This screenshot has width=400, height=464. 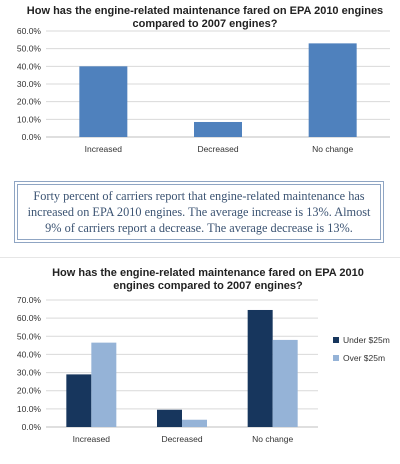 What do you see at coordinates (181, 439) in the screenshot?
I see `chart-2-x-category-label: Decreased` at bounding box center [181, 439].